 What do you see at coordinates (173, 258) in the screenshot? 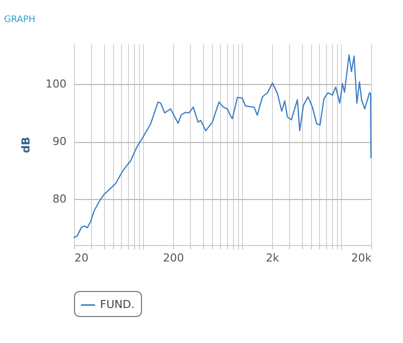
I see `x-tick-label: 200` at bounding box center [173, 258].